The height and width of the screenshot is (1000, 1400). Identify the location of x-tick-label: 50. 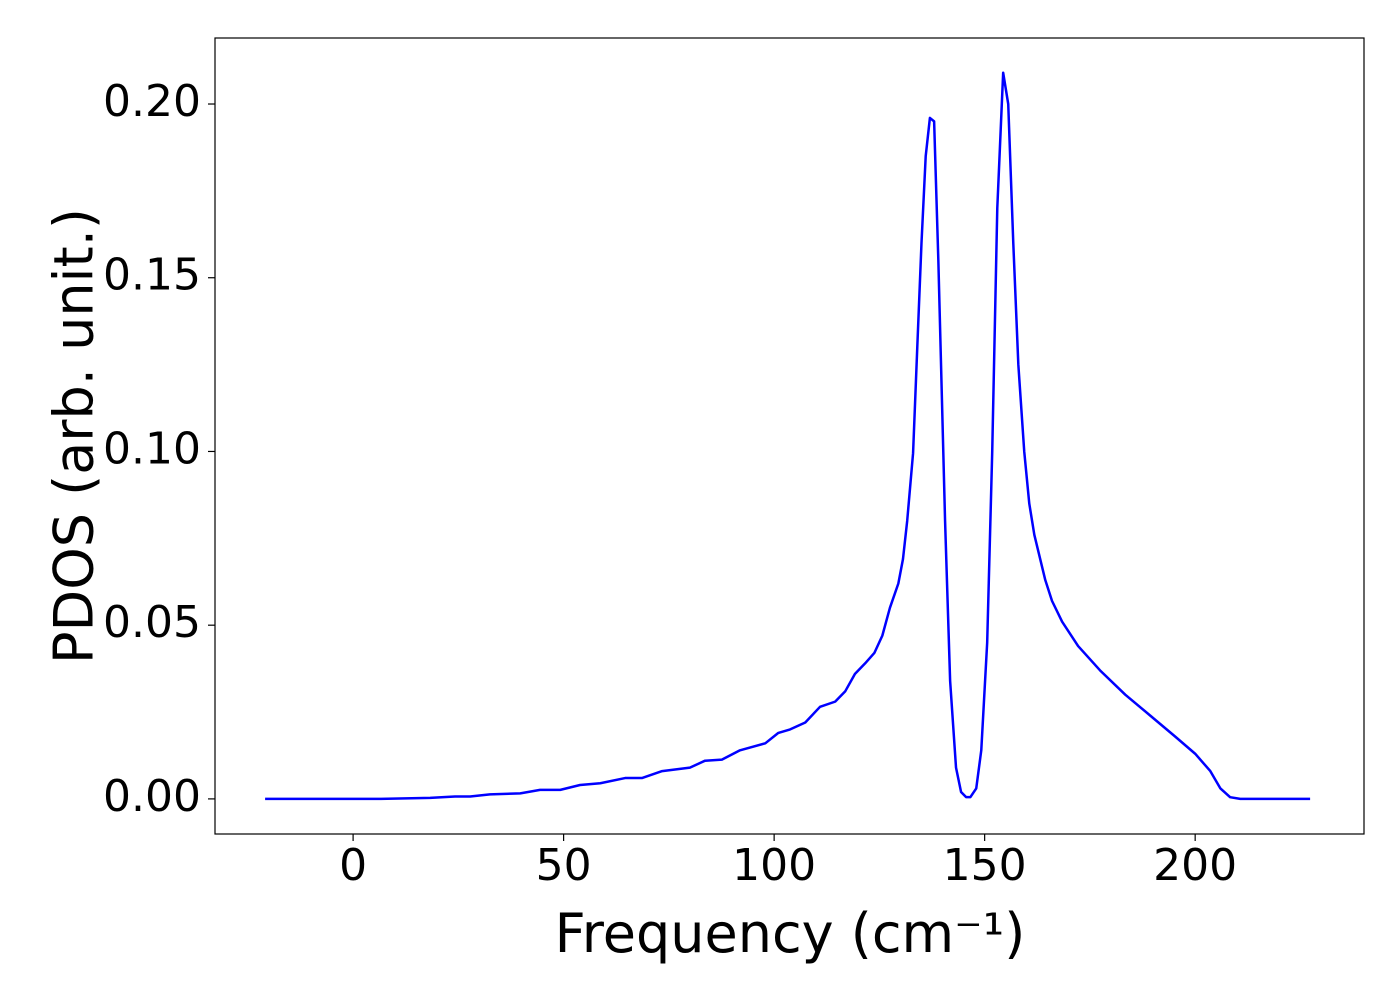
(564, 865).